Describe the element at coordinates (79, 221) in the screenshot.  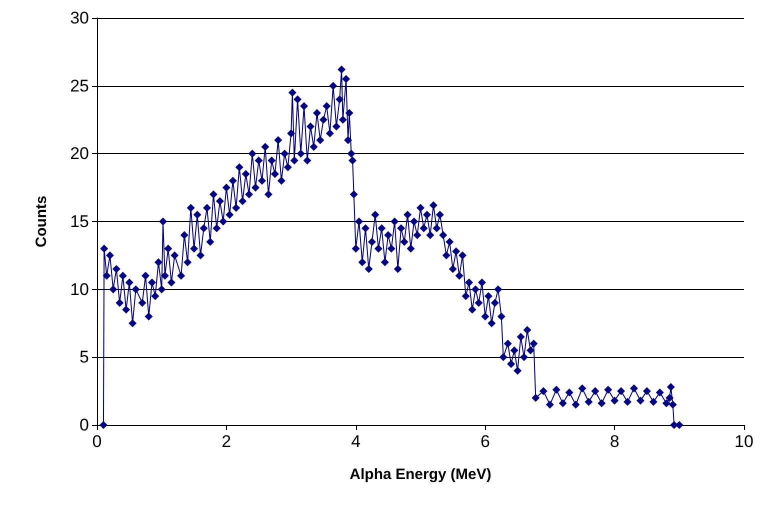
I see `y-tick-label: 15` at that location.